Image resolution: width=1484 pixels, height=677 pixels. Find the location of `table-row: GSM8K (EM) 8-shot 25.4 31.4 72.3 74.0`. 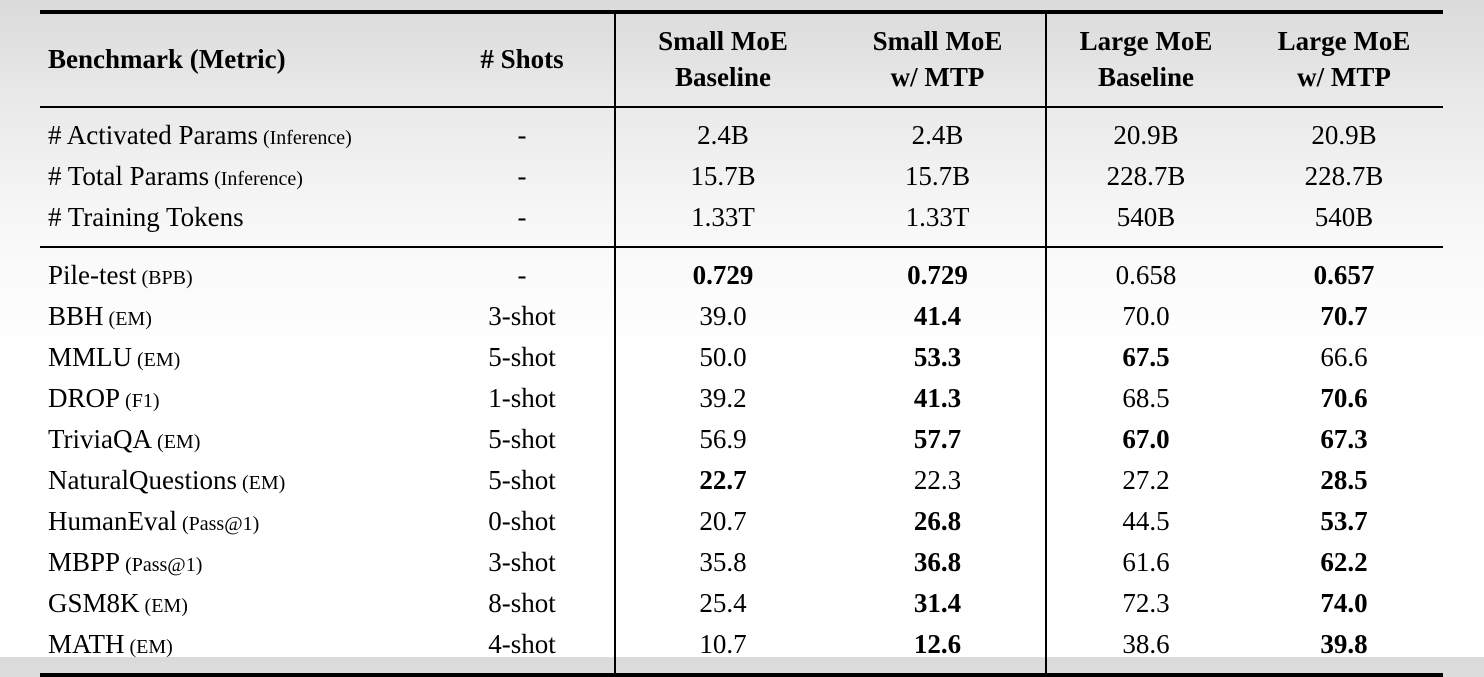

table-row: GSM8K (EM) 8-shot 25.4 31.4 72.3 74.0 is located at coordinates (741, 603).